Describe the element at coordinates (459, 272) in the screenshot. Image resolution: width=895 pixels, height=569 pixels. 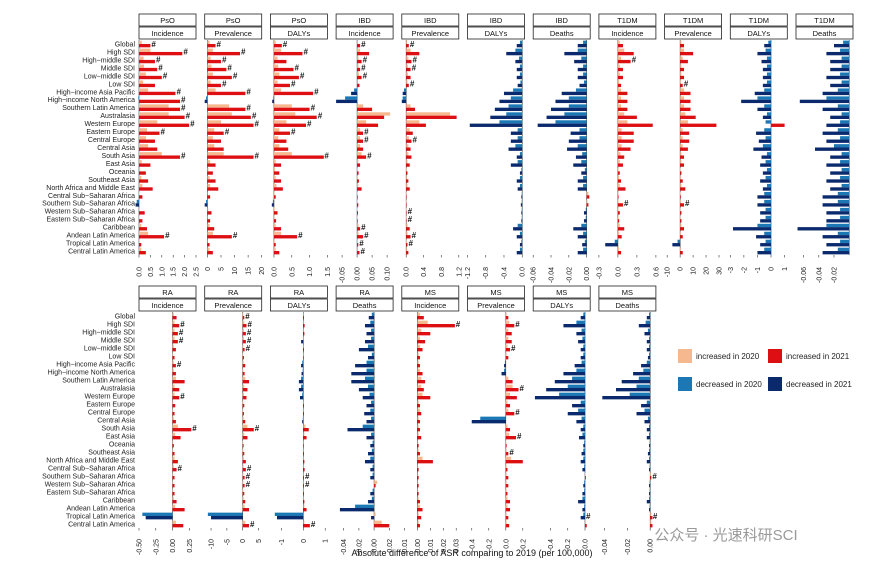
I see `tick-label: 1.2` at that location.